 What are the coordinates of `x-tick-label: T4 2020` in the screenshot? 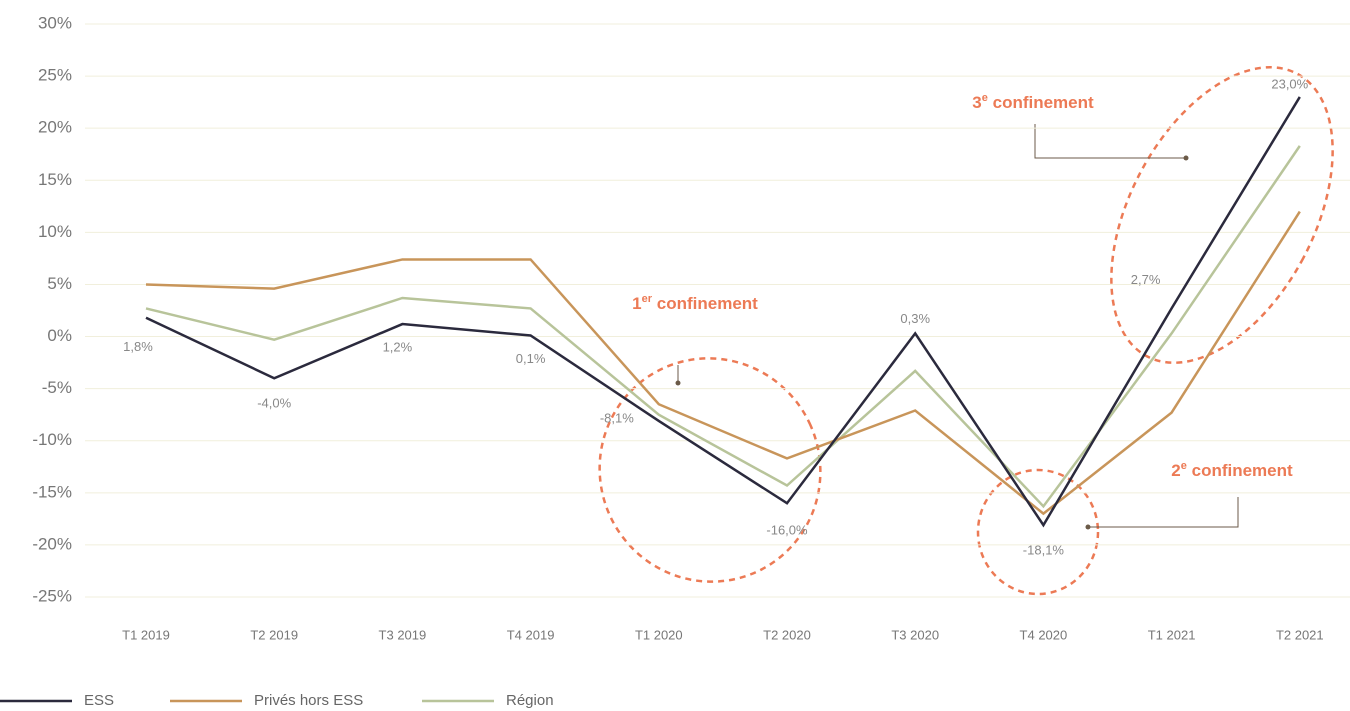 It's located at (1044, 634).